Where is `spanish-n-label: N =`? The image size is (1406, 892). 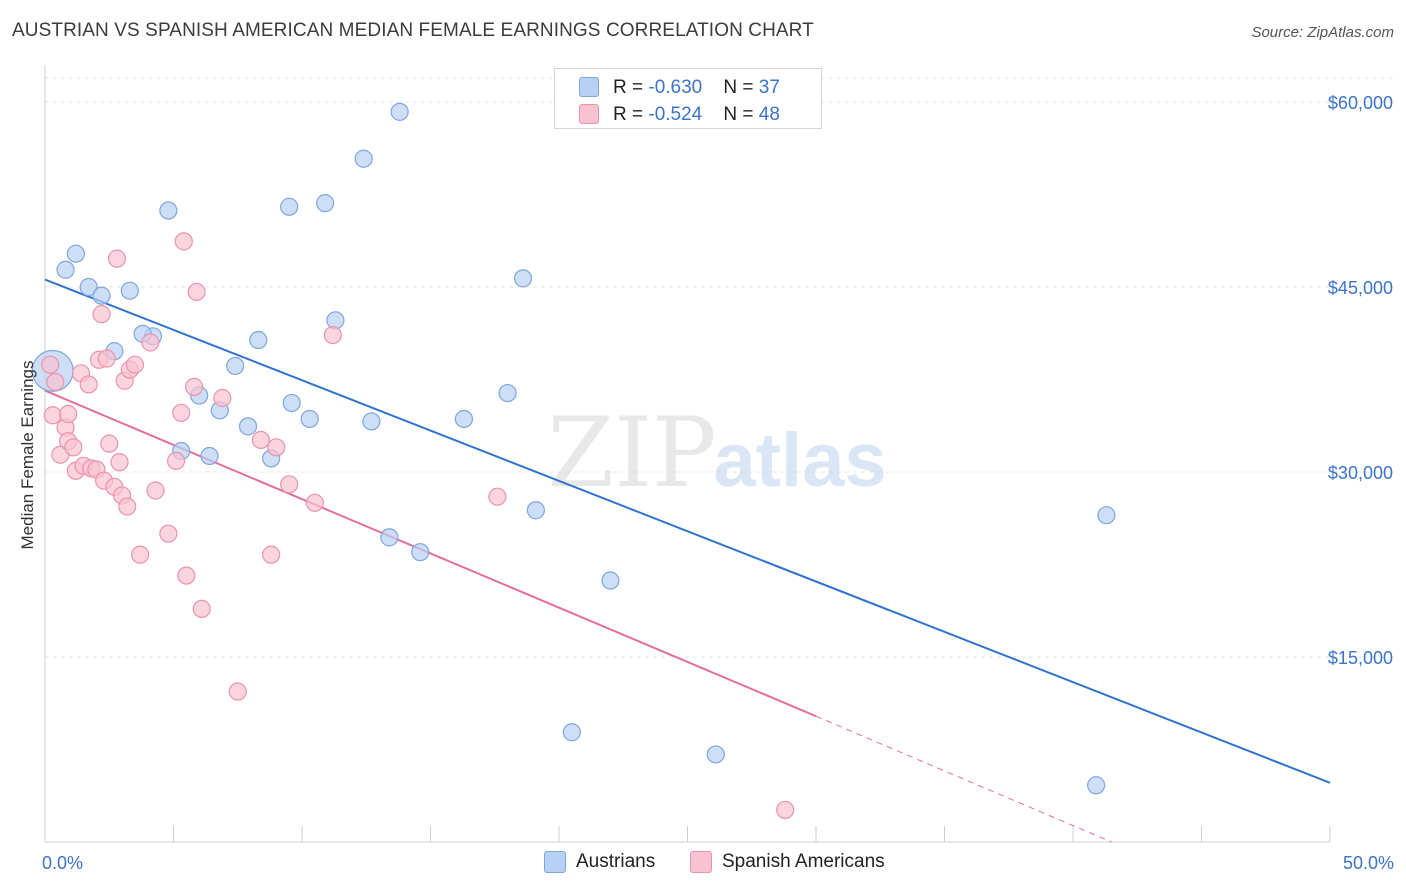 spanish-n-label: N = is located at coordinates (741, 114).